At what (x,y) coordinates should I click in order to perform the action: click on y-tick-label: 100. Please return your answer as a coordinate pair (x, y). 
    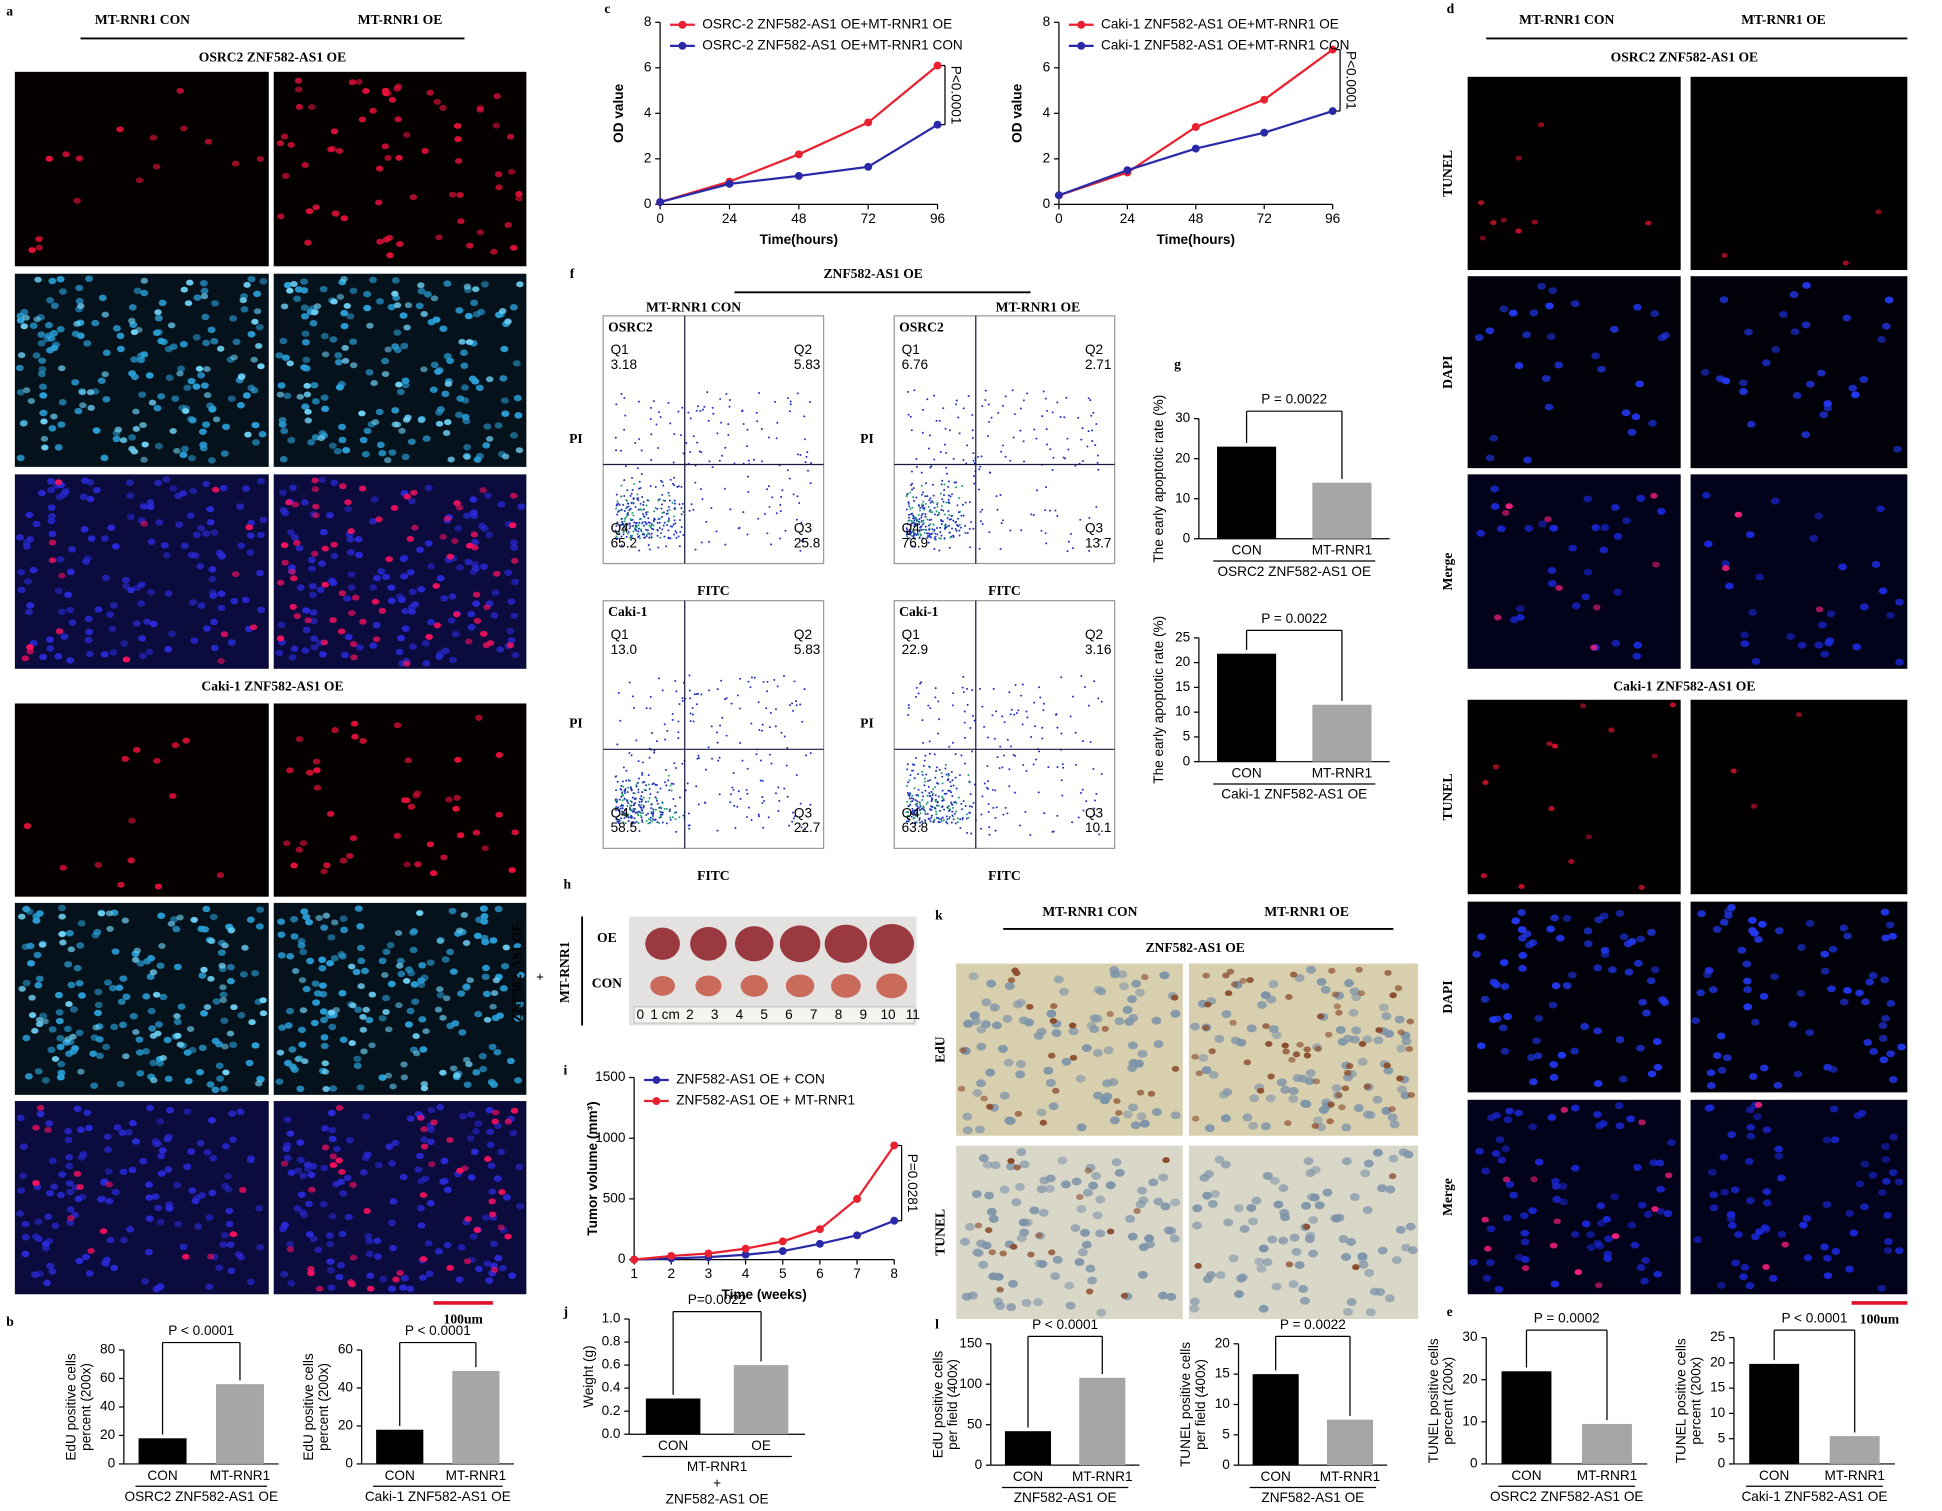
    Looking at the image, I should click on (970, 1383).